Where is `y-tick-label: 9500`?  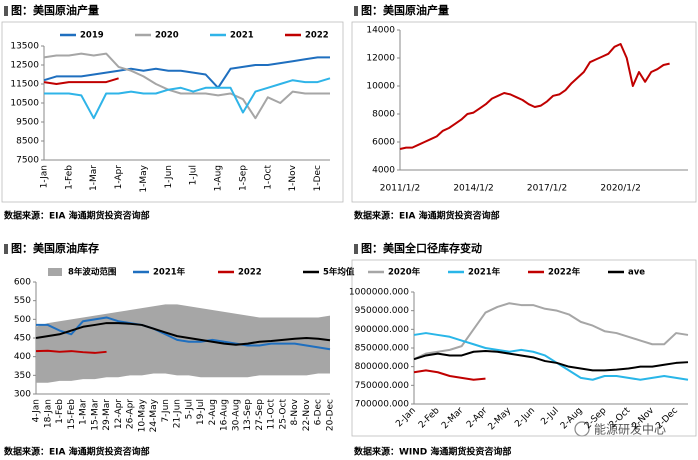
y-tick-label: 9500 is located at coordinates (27, 123).